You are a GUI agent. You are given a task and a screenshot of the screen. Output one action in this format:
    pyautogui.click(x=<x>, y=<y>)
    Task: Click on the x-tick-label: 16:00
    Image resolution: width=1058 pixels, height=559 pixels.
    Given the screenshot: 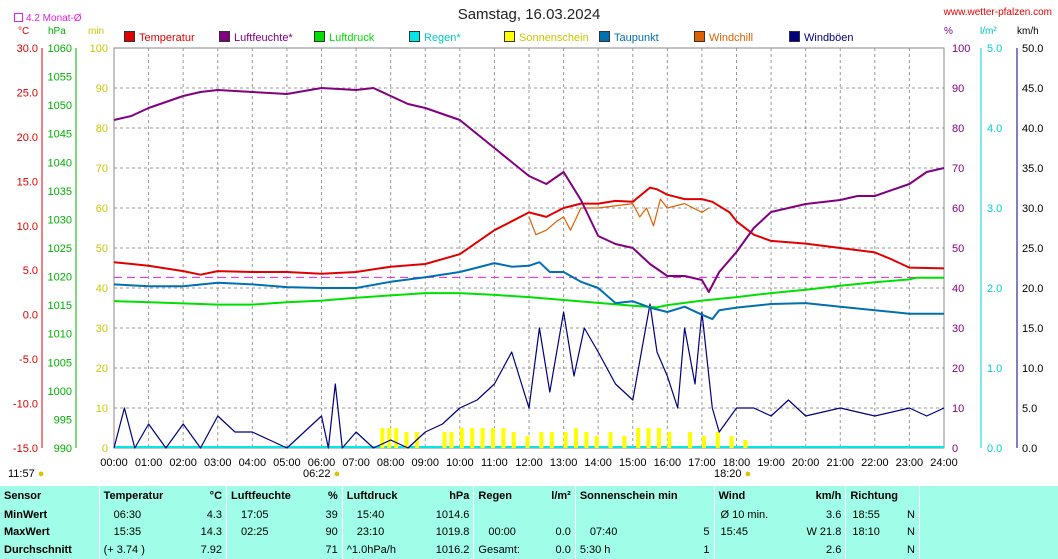 What is the action you would take?
    pyautogui.click(x=668, y=463)
    